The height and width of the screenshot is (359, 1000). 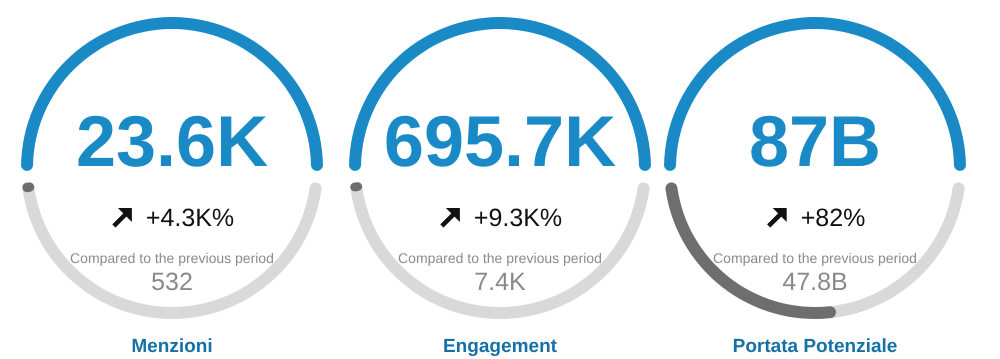 What do you see at coordinates (815, 282) in the screenshot?
I see `data-label: 47.8B` at bounding box center [815, 282].